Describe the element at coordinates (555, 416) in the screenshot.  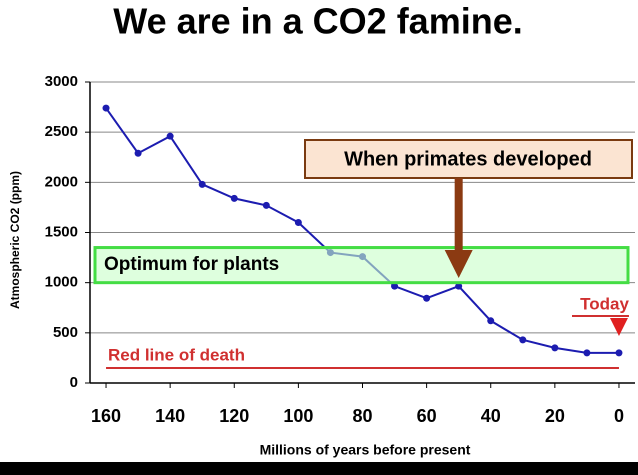
I see `x-tick-label: 20` at that location.